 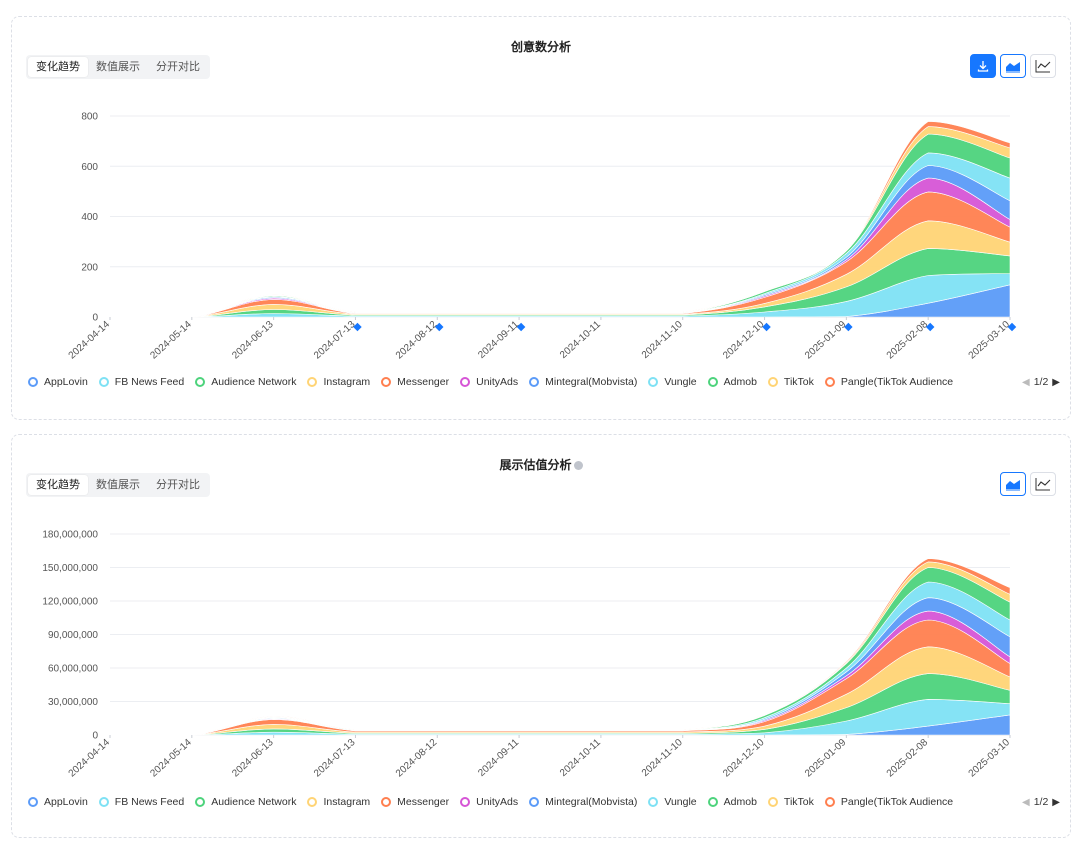 I want to click on legend-label: FB News Feed, so click(x=149, y=382).